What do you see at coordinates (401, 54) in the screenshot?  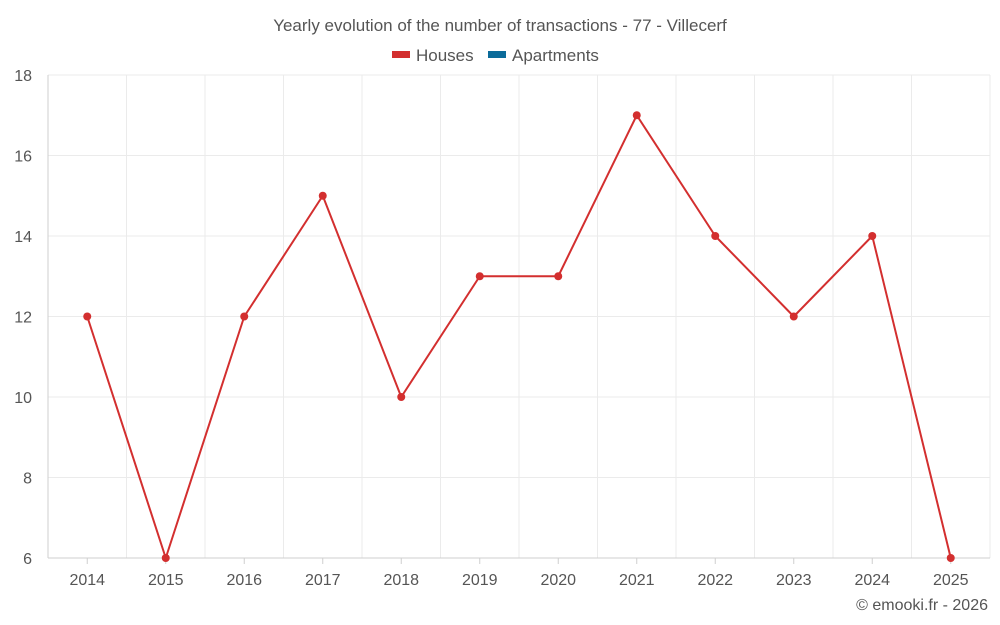 I see `legend-swatch-houses` at bounding box center [401, 54].